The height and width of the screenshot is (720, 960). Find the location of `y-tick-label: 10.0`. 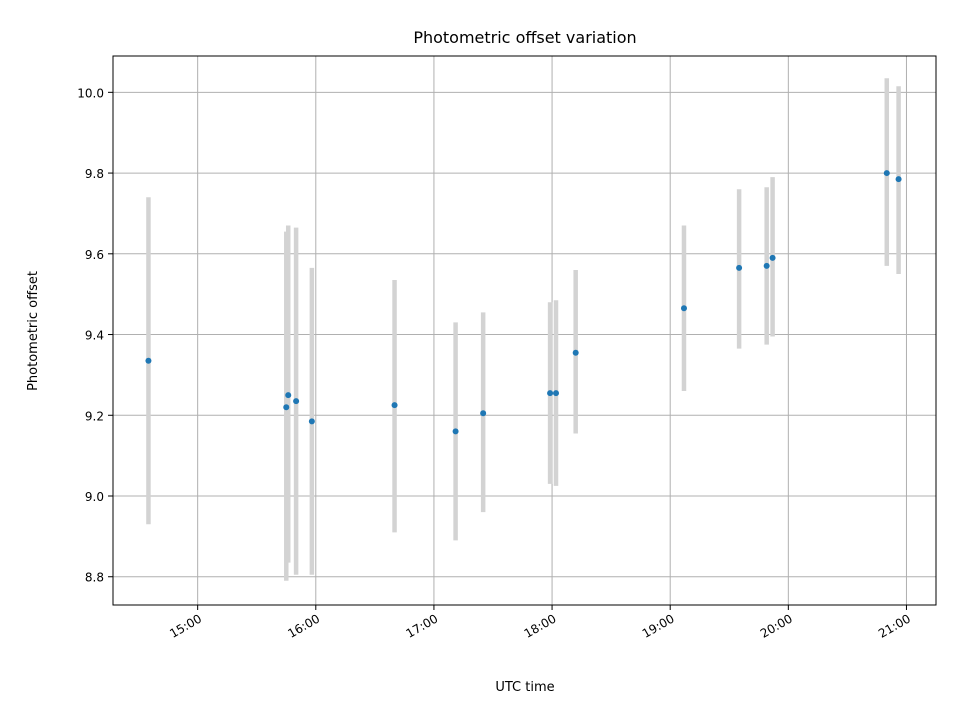

y-tick-label: 10.0 is located at coordinates (90, 93).